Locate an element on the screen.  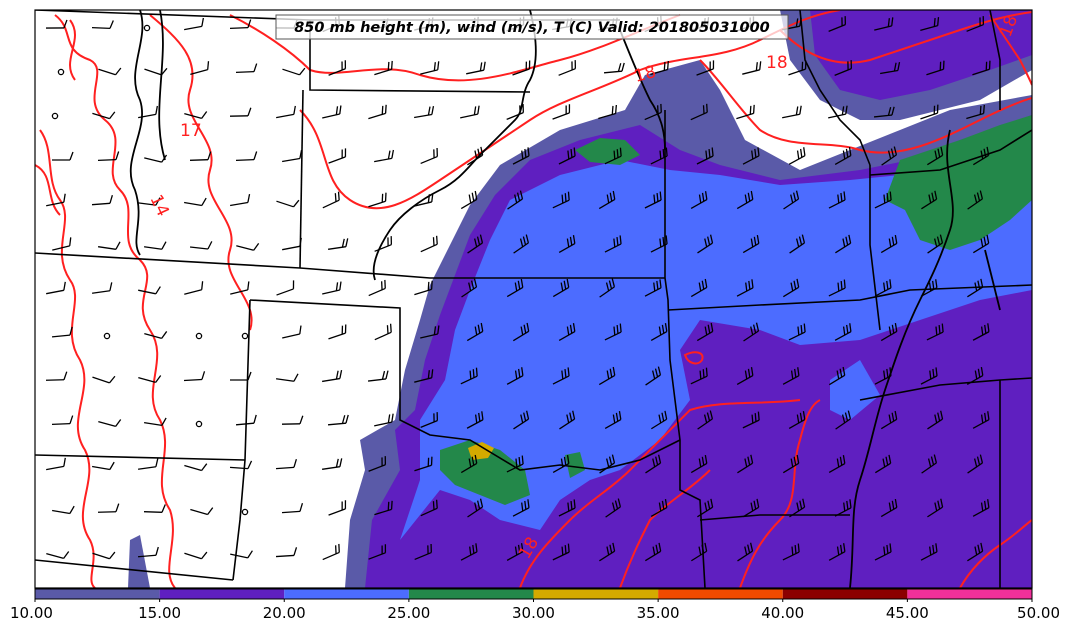
colorbar-bands is located at coordinates (533, 594).